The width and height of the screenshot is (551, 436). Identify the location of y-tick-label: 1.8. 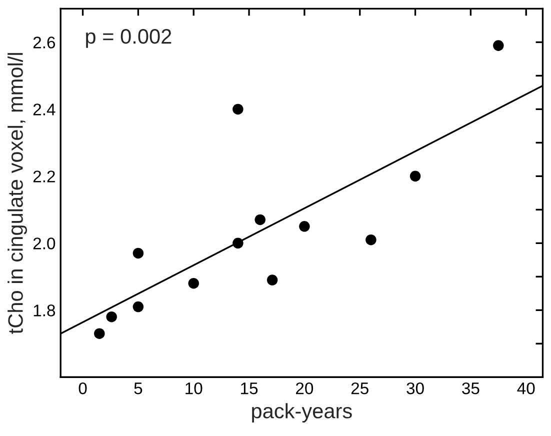
(45, 310).